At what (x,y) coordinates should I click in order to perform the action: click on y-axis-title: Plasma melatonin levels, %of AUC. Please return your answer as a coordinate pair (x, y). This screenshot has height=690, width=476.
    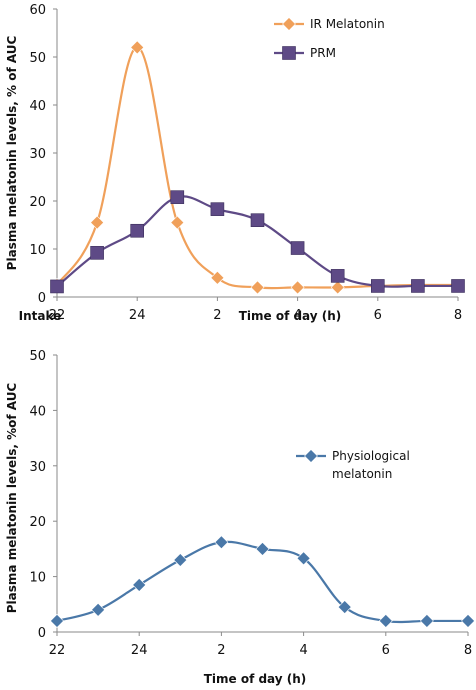
    Looking at the image, I should click on (12, 498).